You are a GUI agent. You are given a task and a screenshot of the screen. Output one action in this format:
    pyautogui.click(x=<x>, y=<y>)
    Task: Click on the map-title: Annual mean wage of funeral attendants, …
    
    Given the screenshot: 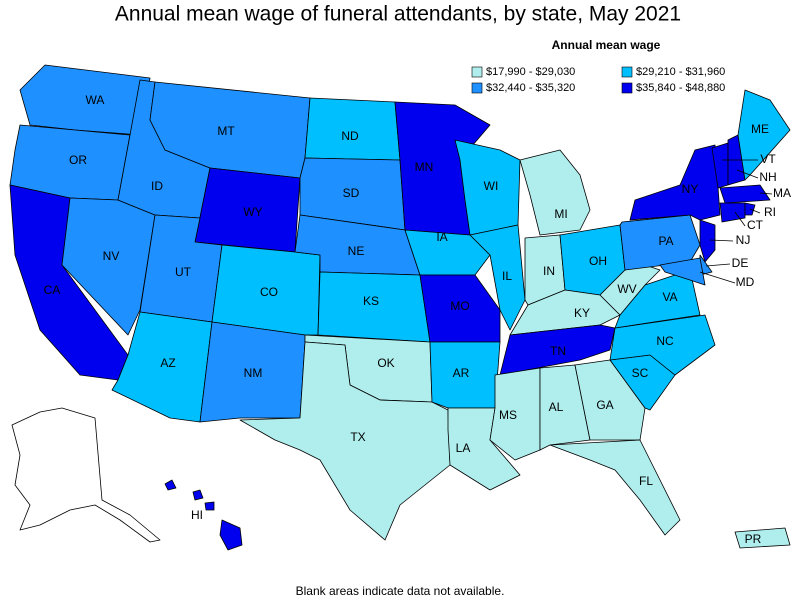 What is the action you would take?
    pyautogui.click(x=398, y=14)
    